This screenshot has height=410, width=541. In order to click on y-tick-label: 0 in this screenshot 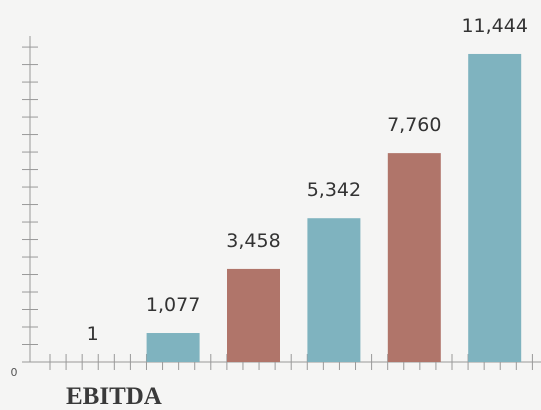, I will do `click(14, 372)`.